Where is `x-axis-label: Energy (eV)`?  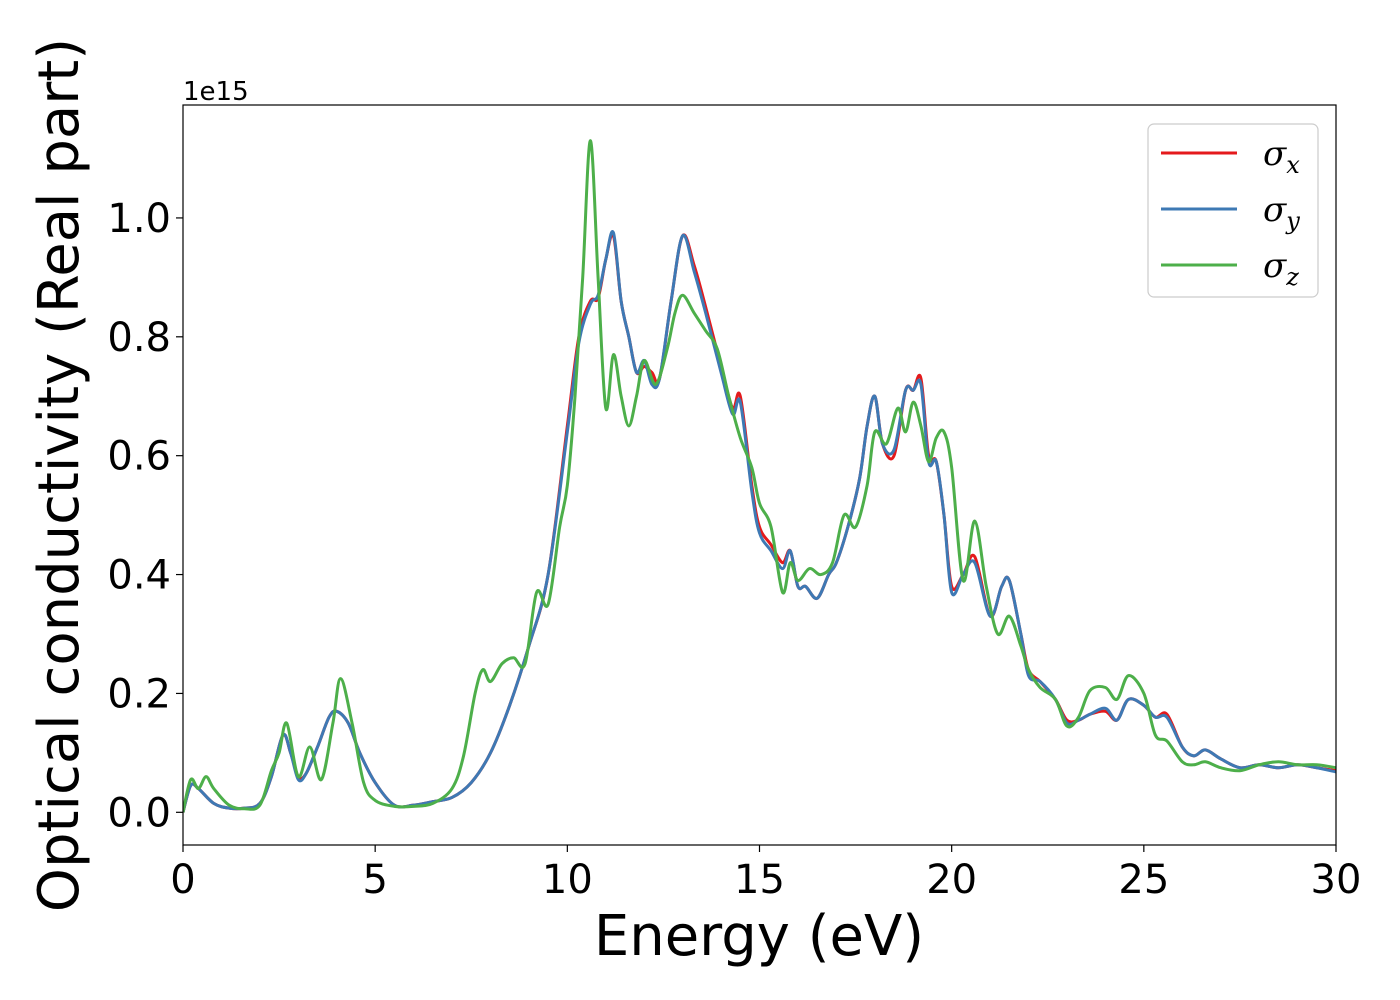
x-axis-label: Energy (eV) is located at coordinates (759, 936).